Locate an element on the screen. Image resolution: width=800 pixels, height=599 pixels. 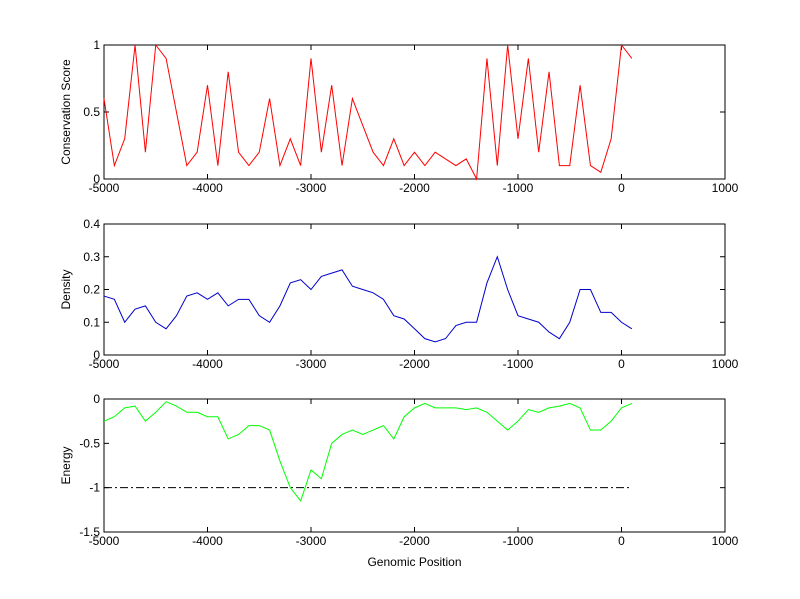
y-tick-label: 0.4 is located at coordinates (91, 224).